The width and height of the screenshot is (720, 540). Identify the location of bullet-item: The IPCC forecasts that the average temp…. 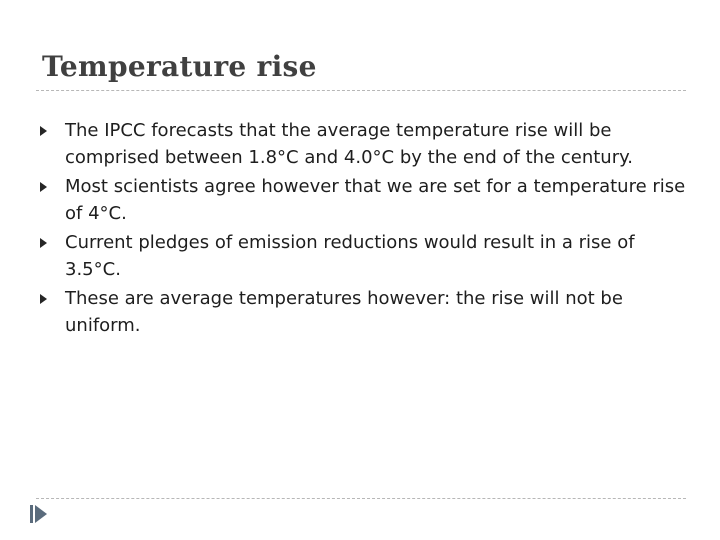
(364, 144).